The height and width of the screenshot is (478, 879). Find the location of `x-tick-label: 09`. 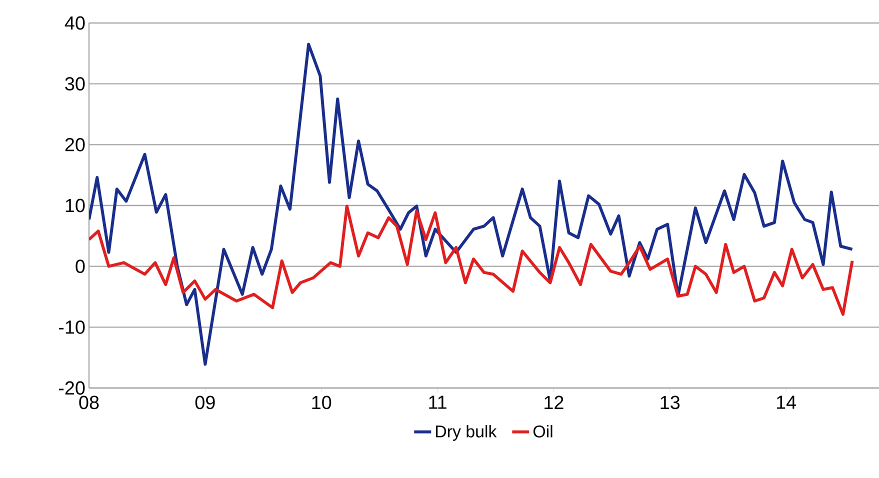

x-tick-label: 09 is located at coordinates (205, 403).